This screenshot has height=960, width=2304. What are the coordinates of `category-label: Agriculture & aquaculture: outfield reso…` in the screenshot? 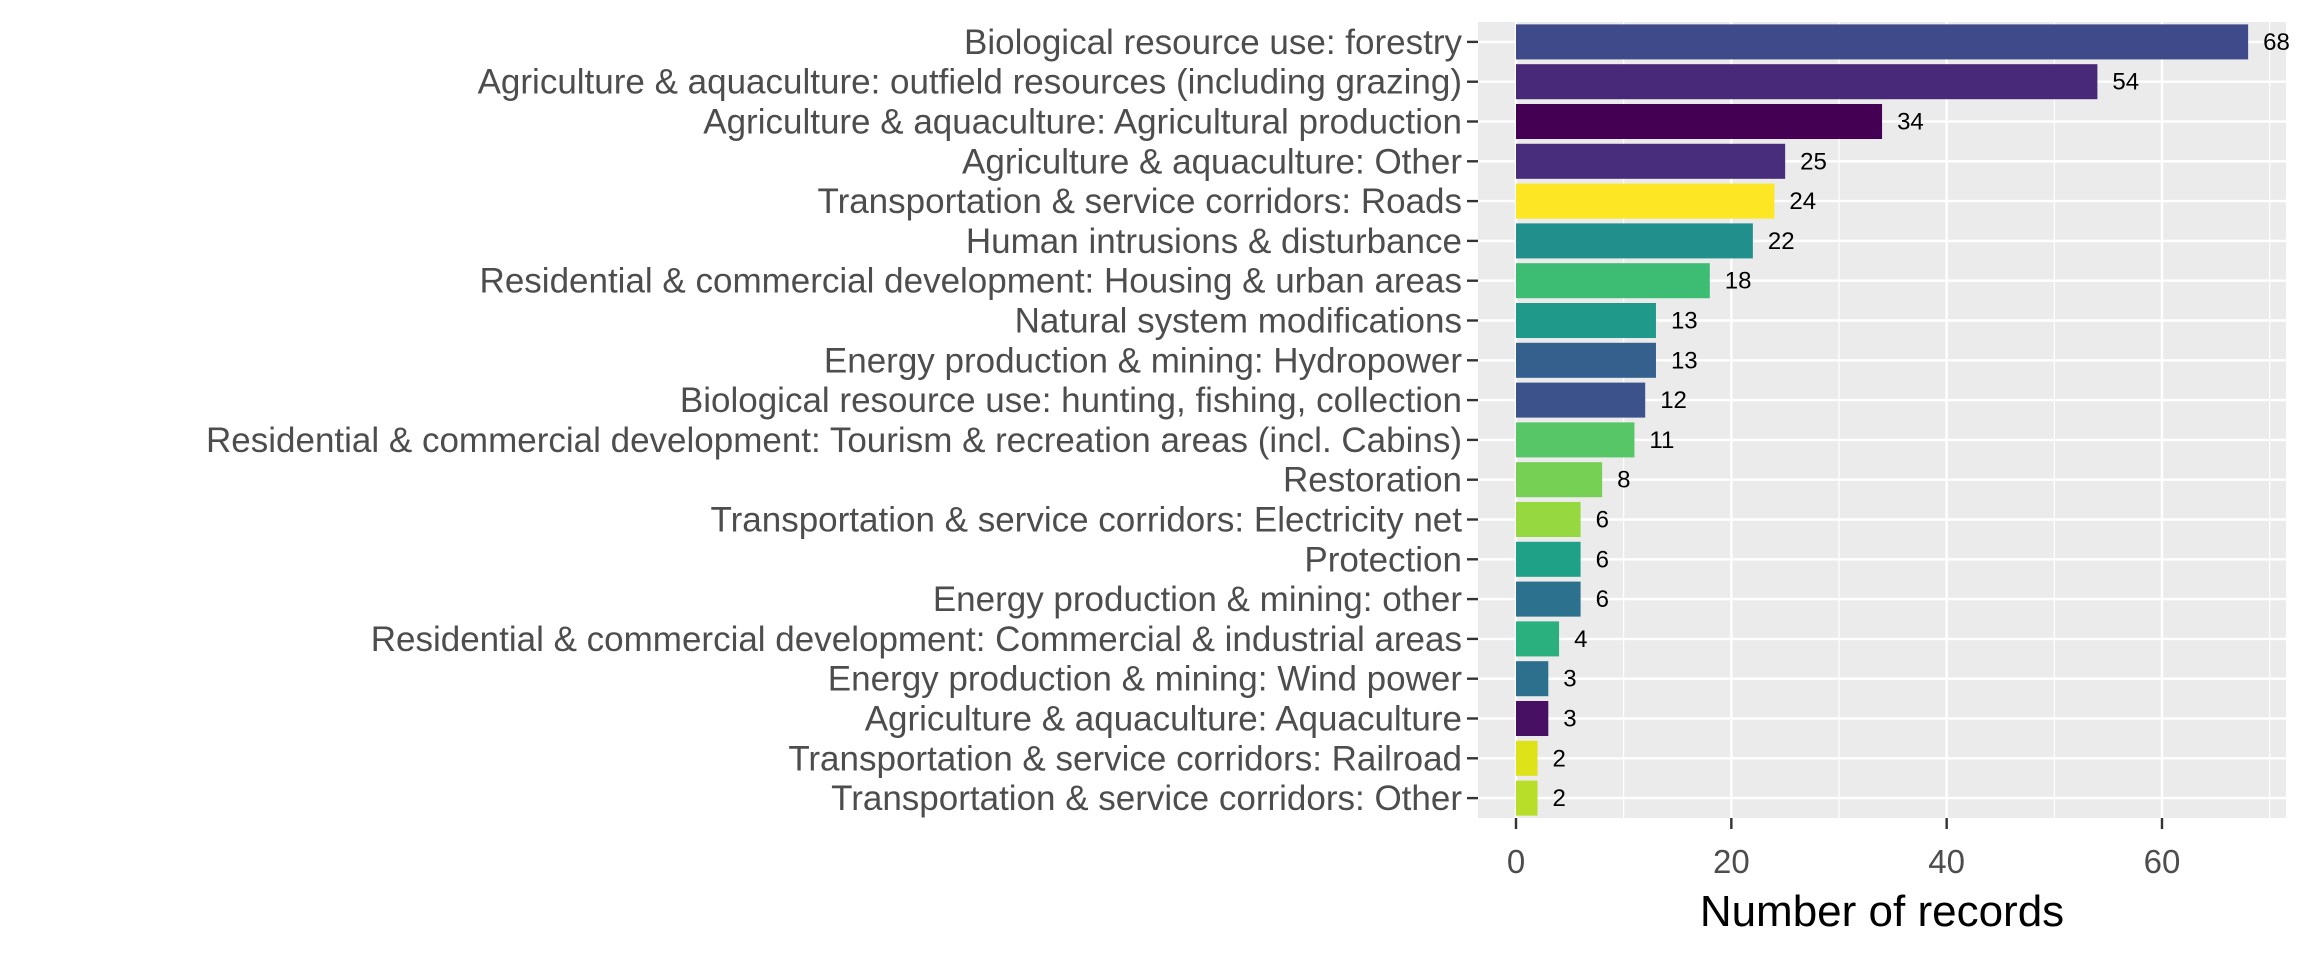 It's located at (970, 82).